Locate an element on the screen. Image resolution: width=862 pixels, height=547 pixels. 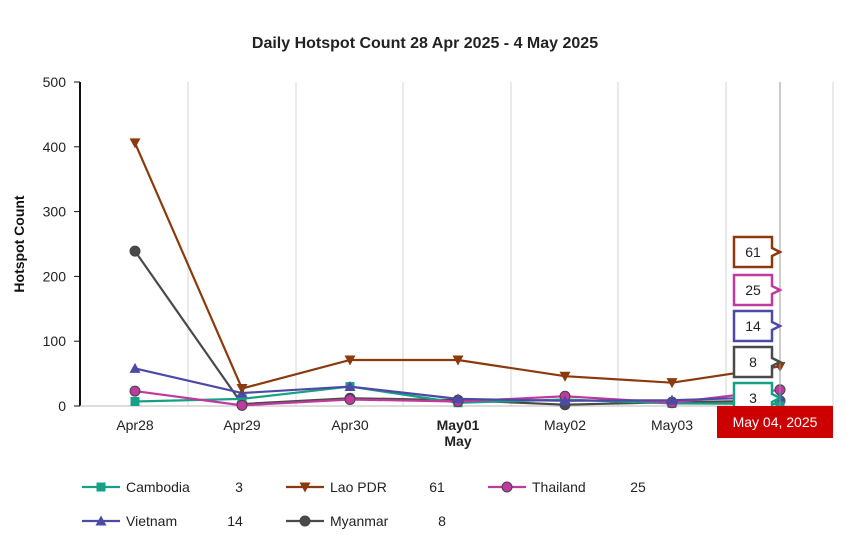
legend-label: Myanmar is located at coordinates (359, 521).